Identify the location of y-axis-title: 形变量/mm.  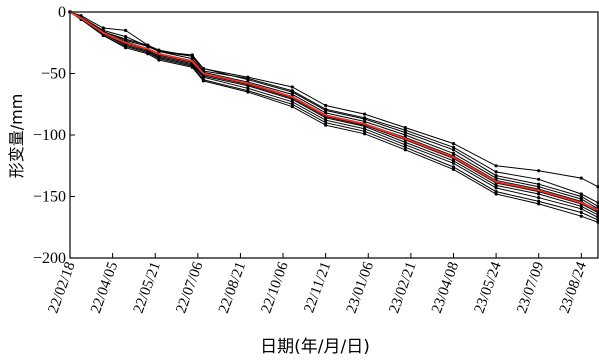
(16, 136).